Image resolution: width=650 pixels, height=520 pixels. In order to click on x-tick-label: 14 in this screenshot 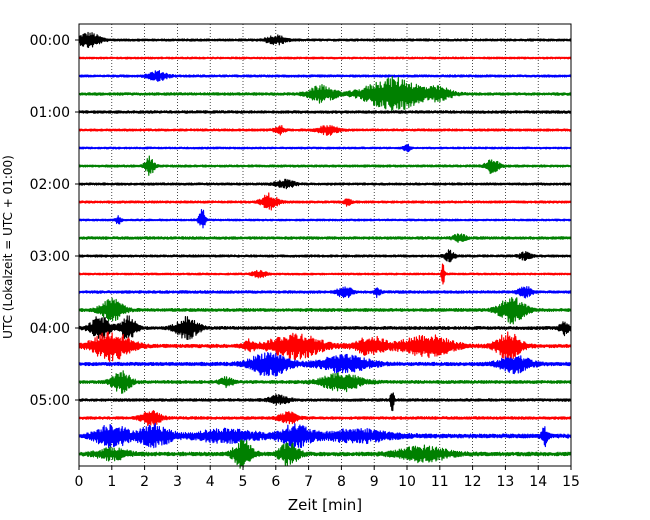, I will do `click(538, 482)`.